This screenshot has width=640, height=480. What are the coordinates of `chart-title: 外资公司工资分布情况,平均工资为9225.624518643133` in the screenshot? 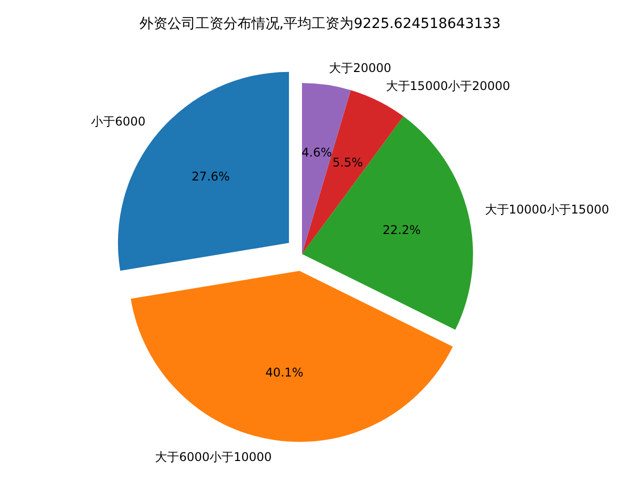 It's located at (320, 24).